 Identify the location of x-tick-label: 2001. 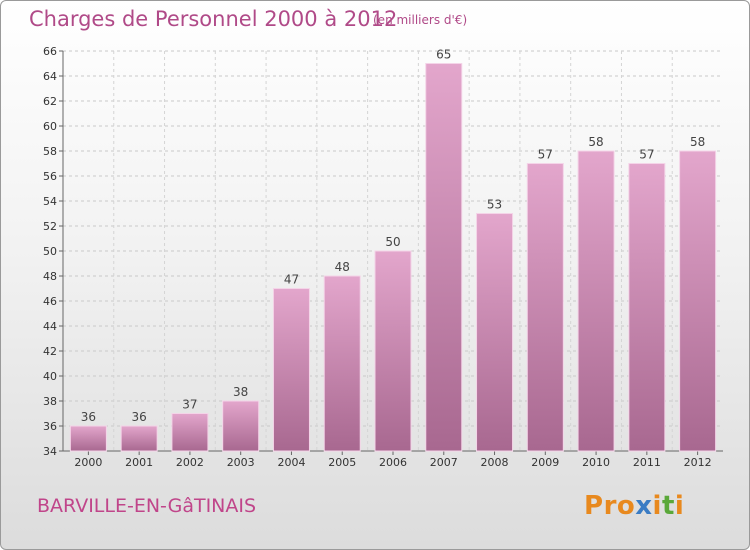
(139, 462).